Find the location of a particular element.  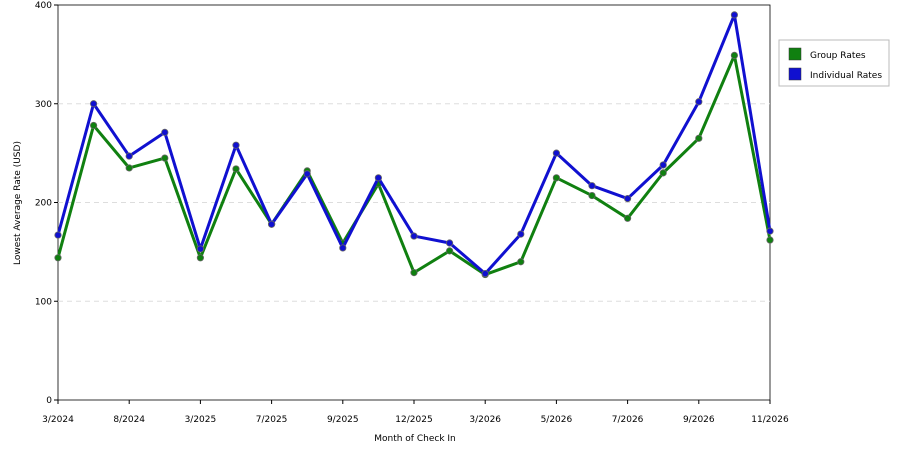

x-tick-label: 7/2025 is located at coordinates (272, 420).